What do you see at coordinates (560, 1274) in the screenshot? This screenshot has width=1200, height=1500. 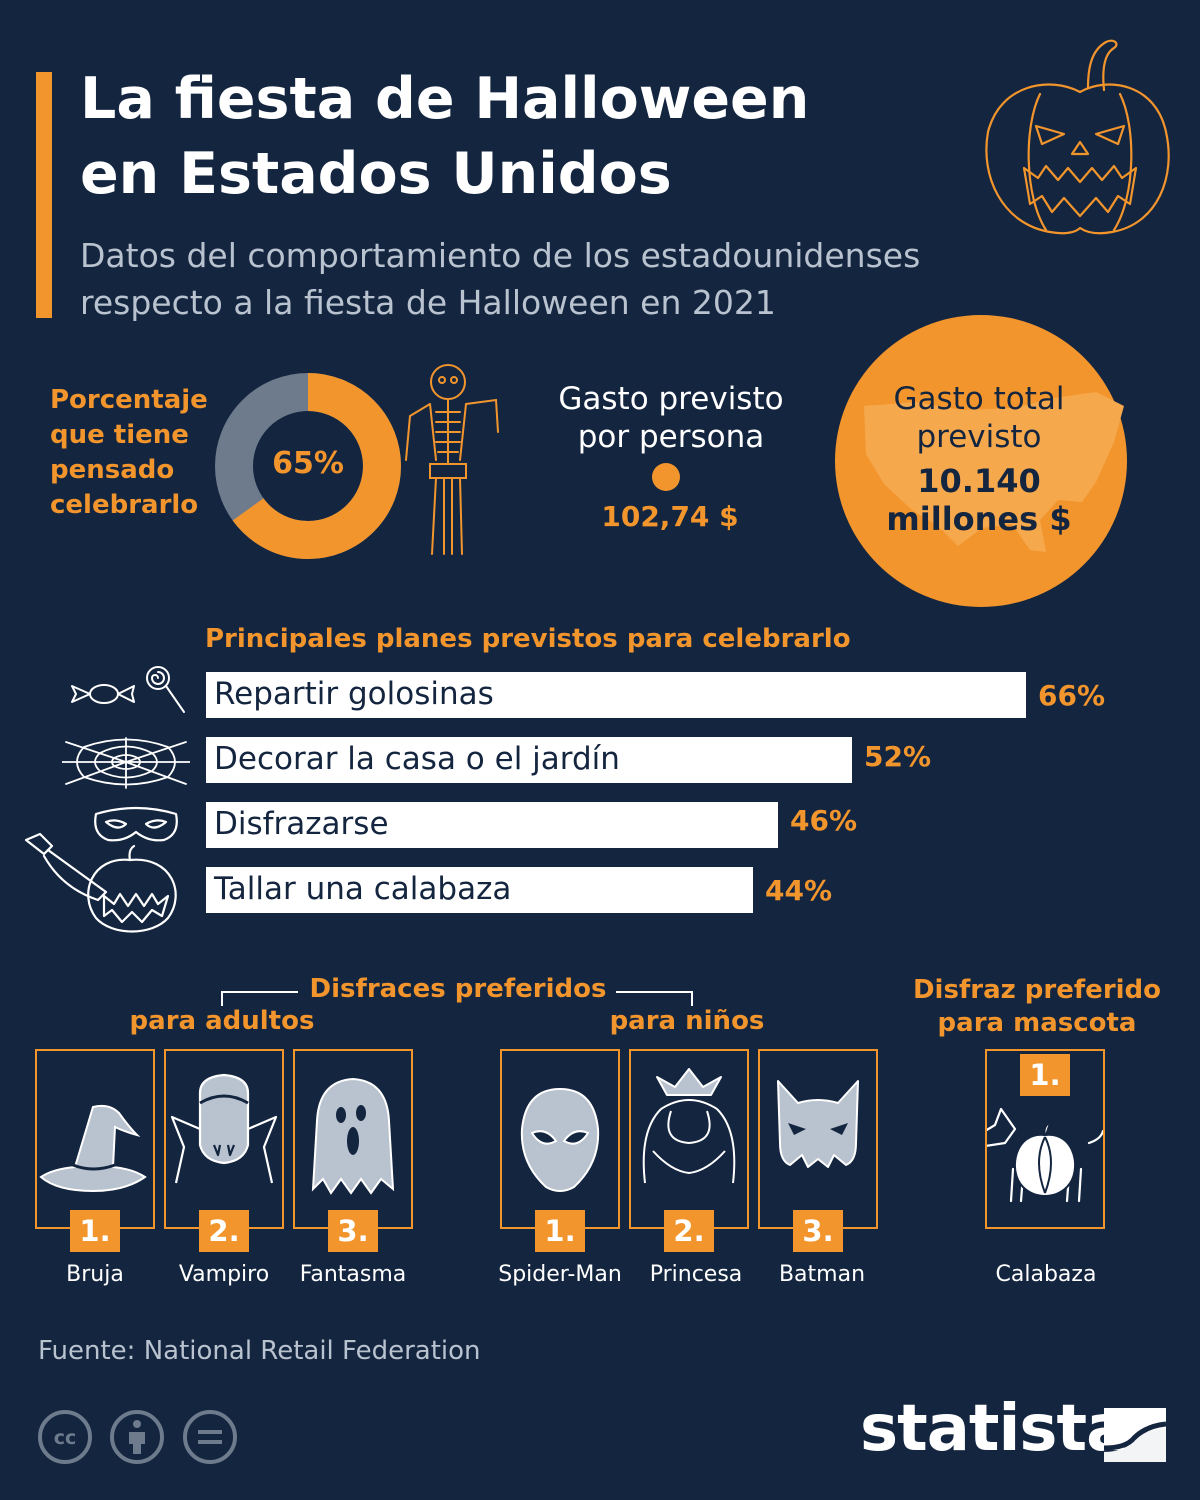 I see `costume-name: Spider-Man` at bounding box center [560, 1274].